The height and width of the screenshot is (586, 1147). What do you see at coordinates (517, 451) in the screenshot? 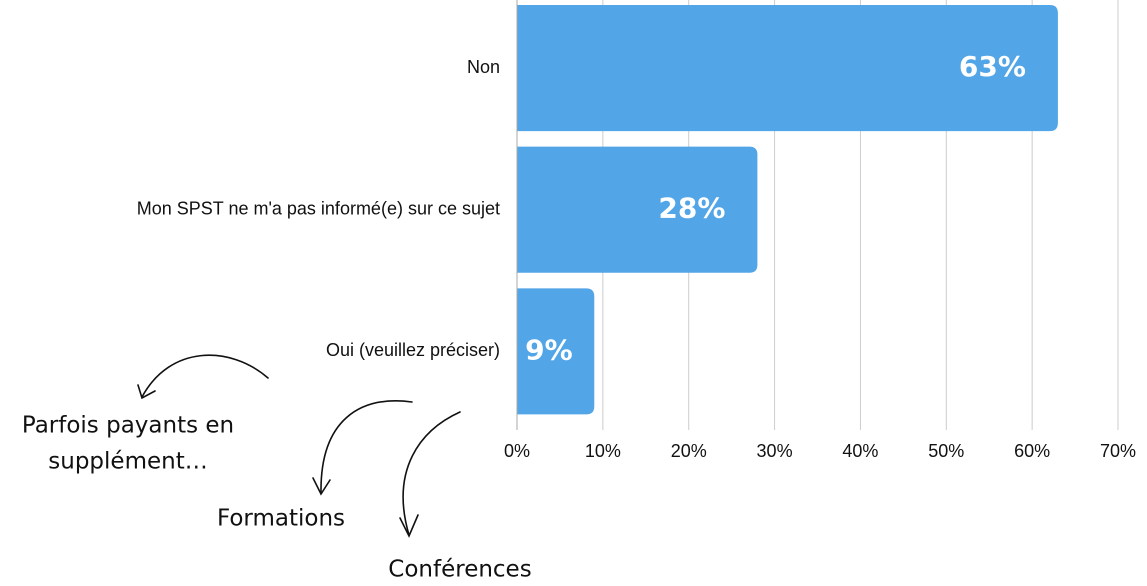
I see `x-tick-label: 0%` at bounding box center [517, 451].